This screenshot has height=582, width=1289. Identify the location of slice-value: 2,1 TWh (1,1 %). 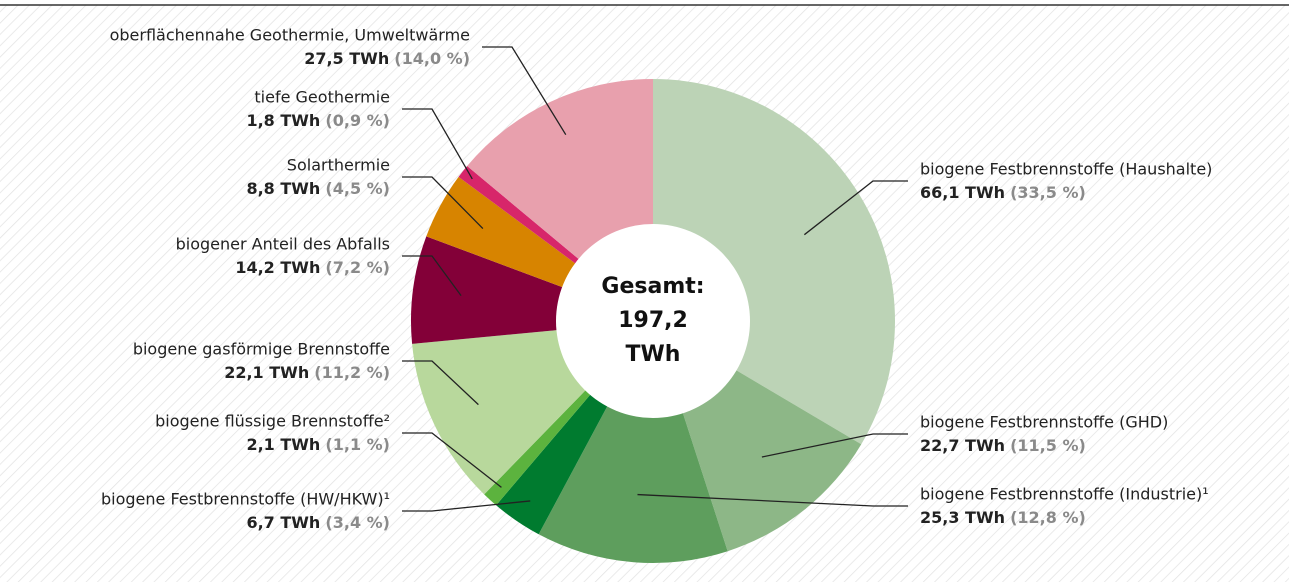
(318, 444).